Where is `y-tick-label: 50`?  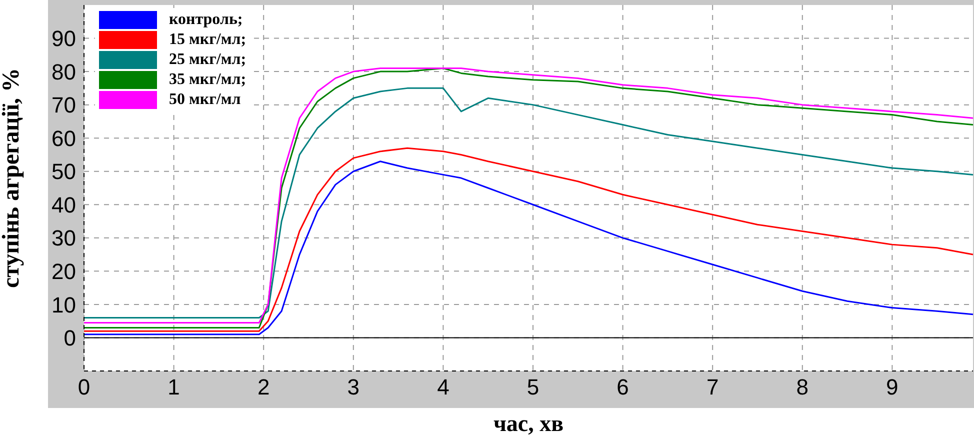 y-tick-label: 50 is located at coordinates (64, 171).